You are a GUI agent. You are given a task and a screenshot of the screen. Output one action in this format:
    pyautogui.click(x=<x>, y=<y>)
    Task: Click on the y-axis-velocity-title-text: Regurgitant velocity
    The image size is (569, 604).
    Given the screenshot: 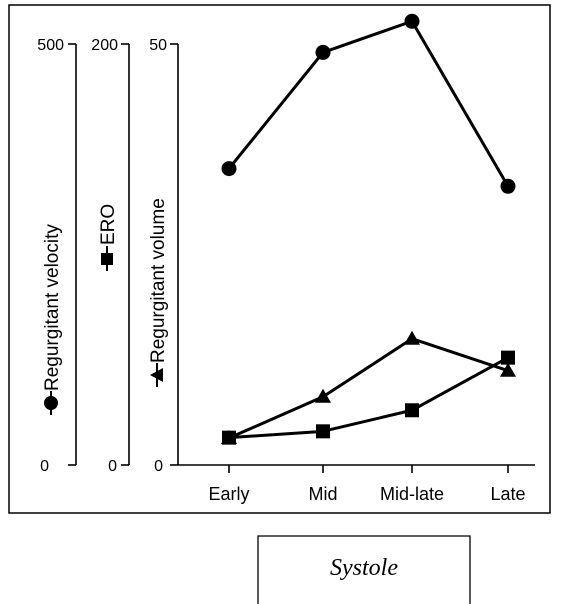 What is the action you would take?
    pyautogui.click(x=52, y=307)
    